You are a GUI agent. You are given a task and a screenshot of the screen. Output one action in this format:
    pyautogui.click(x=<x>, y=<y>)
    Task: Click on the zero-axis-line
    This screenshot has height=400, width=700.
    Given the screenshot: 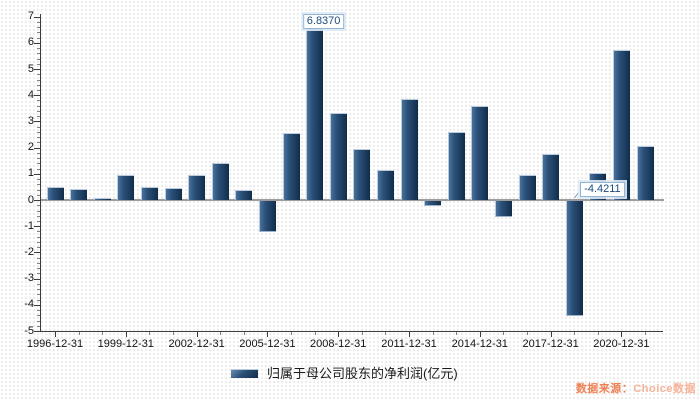 What is the action you would take?
    pyautogui.click(x=352, y=200)
    